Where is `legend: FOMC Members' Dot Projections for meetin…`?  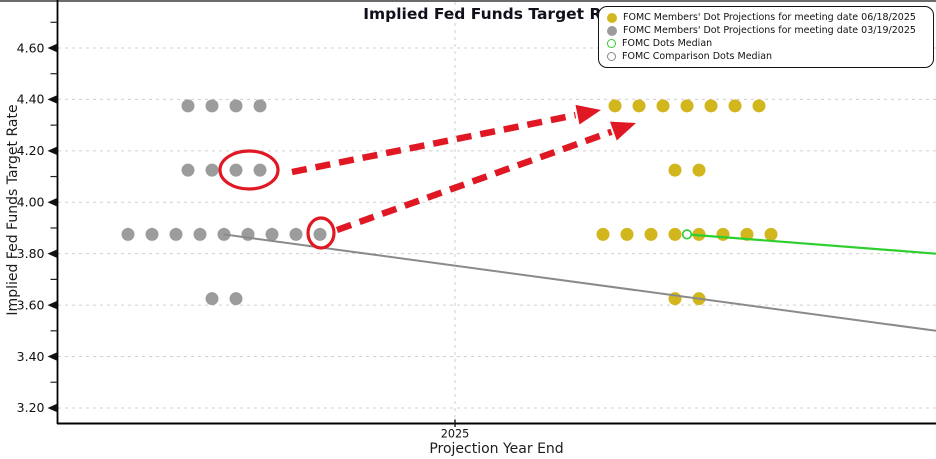 legend: FOMC Members' Dot Projections for meetin… is located at coordinates (766, 37).